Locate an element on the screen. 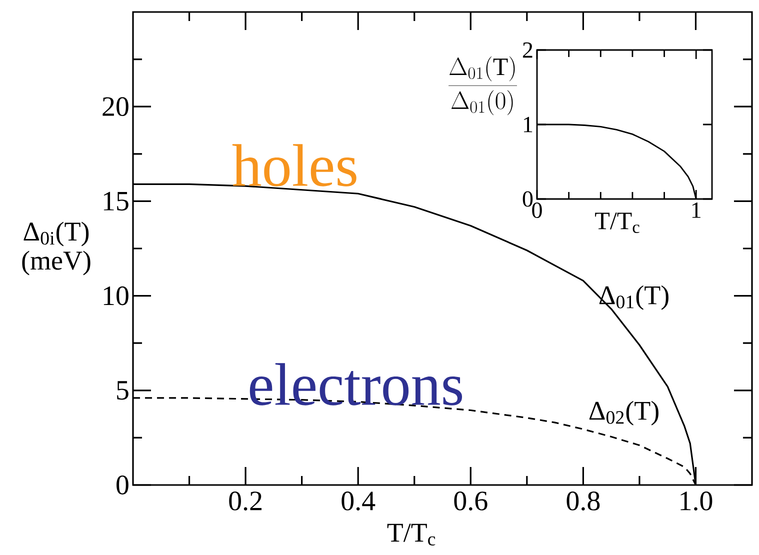 This screenshot has width=759, height=555. y-tick-label: 1 is located at coordinates (528, 124).